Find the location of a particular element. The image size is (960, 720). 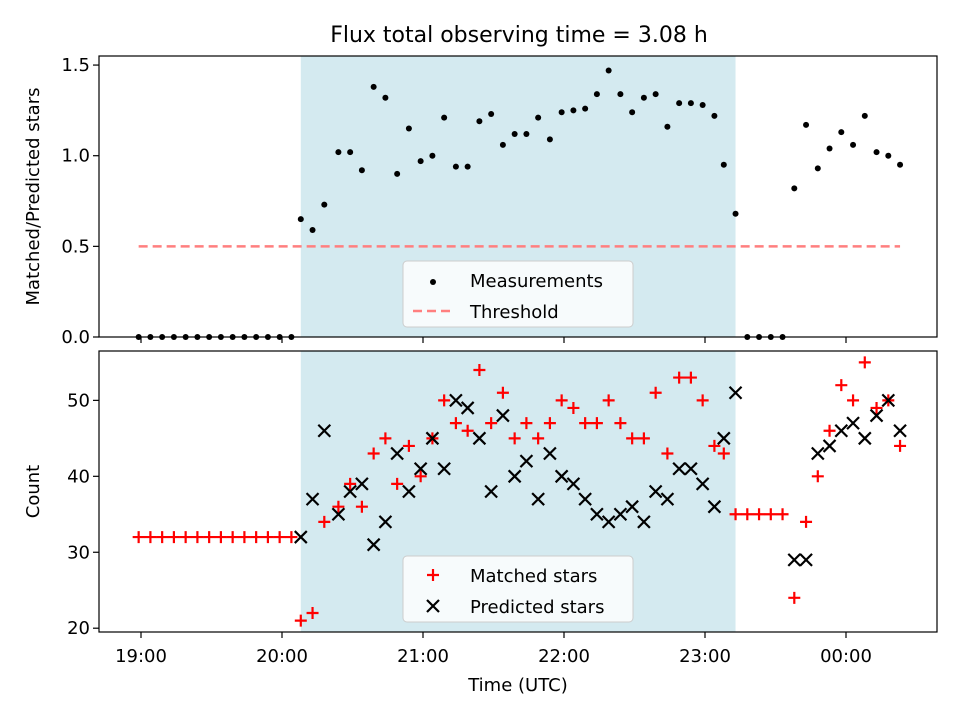

legend: Measurements Threshold is located at coordinates (518, 294).